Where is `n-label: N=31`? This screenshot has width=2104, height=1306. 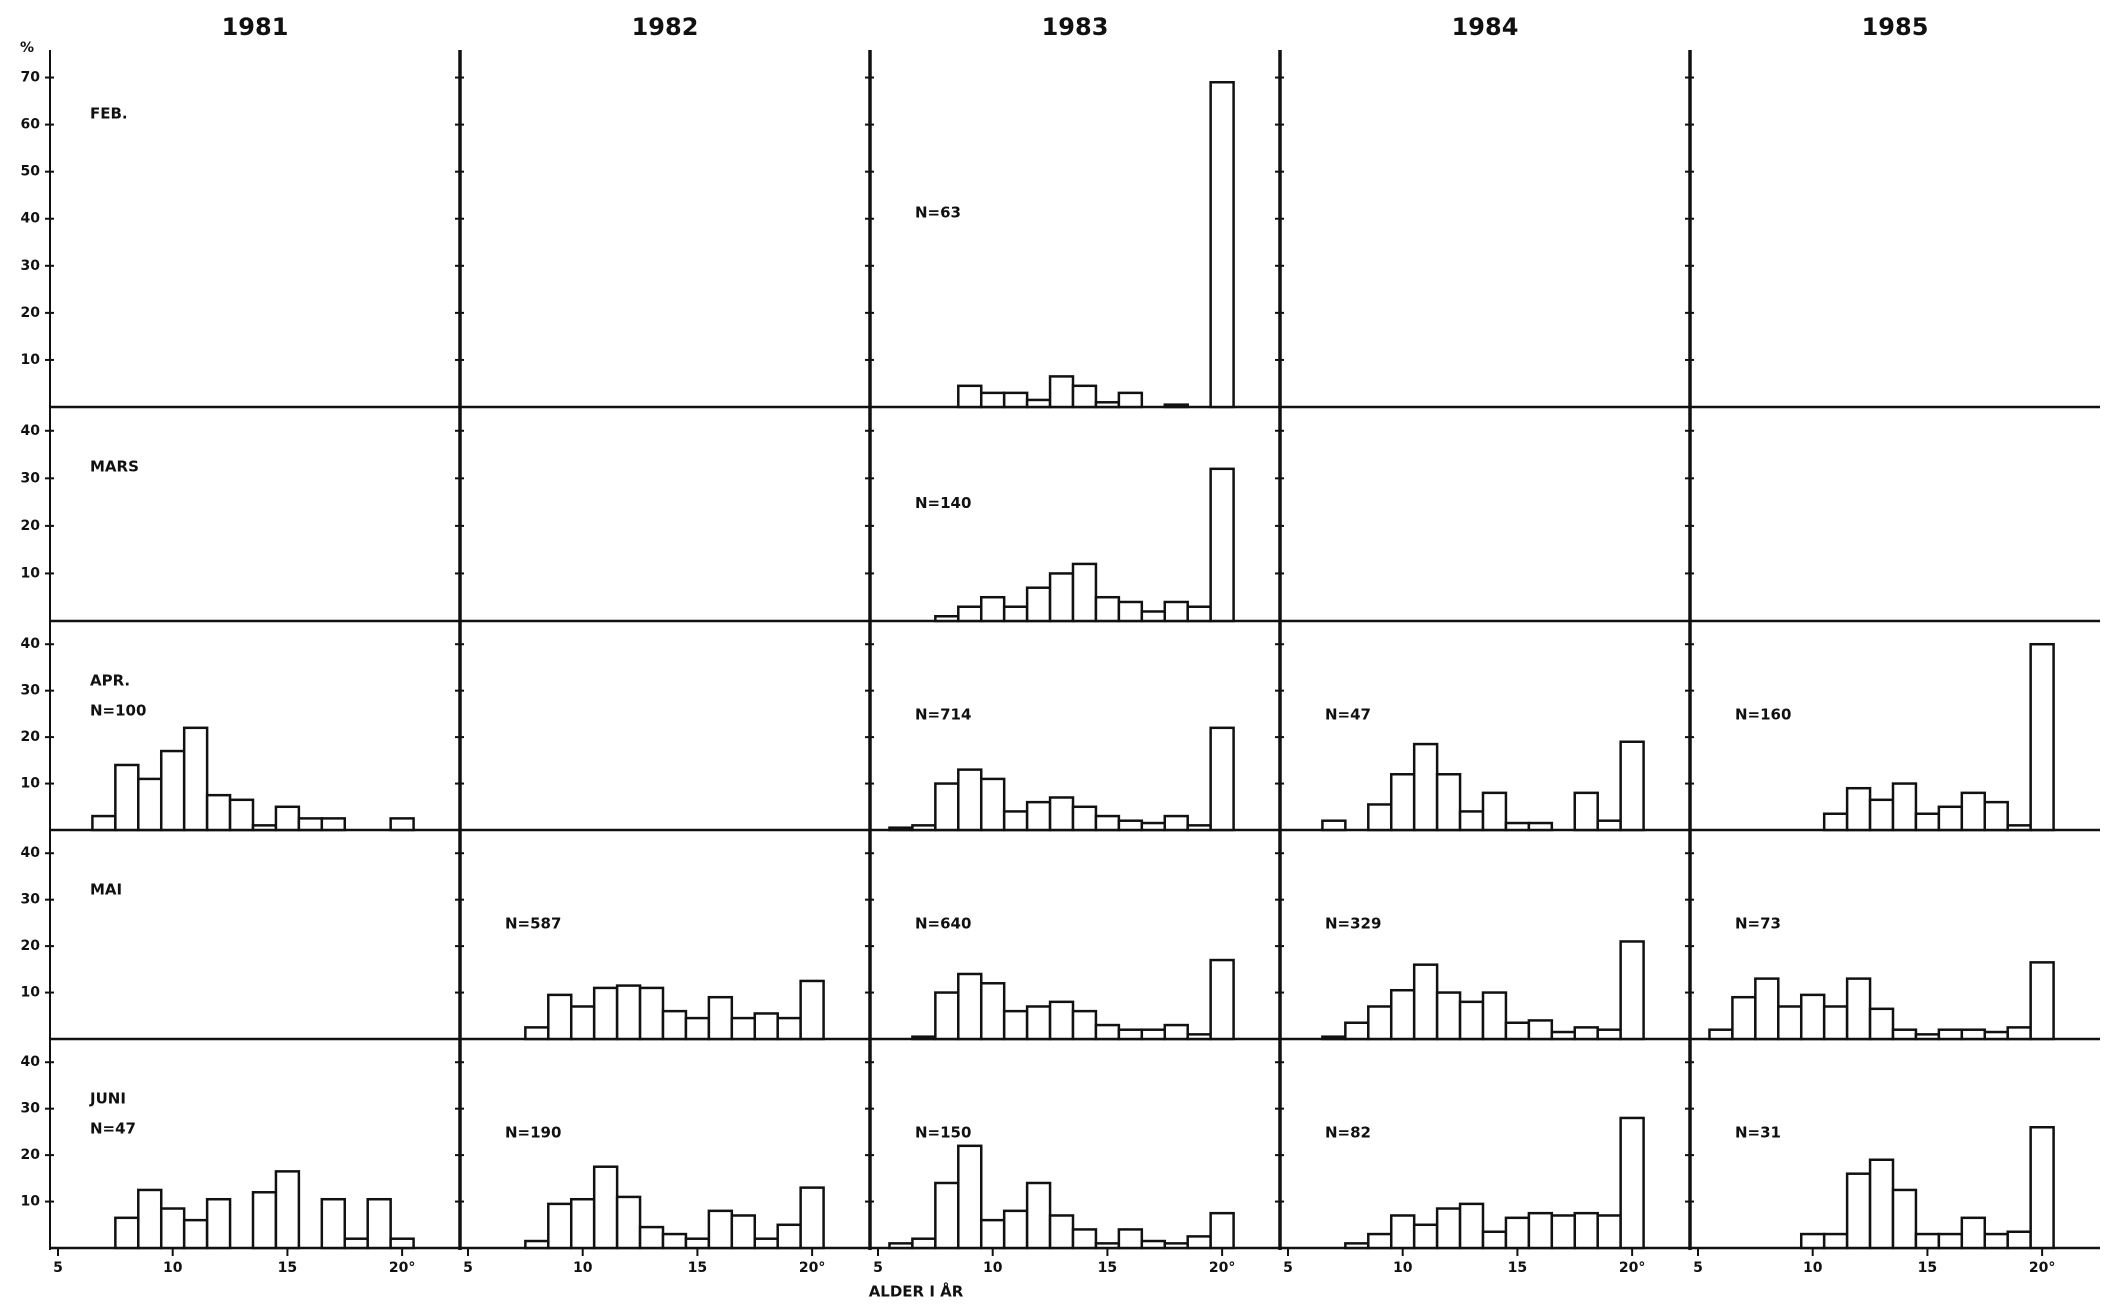
n-label: N=31 is located at coordinates (1758, 1133).